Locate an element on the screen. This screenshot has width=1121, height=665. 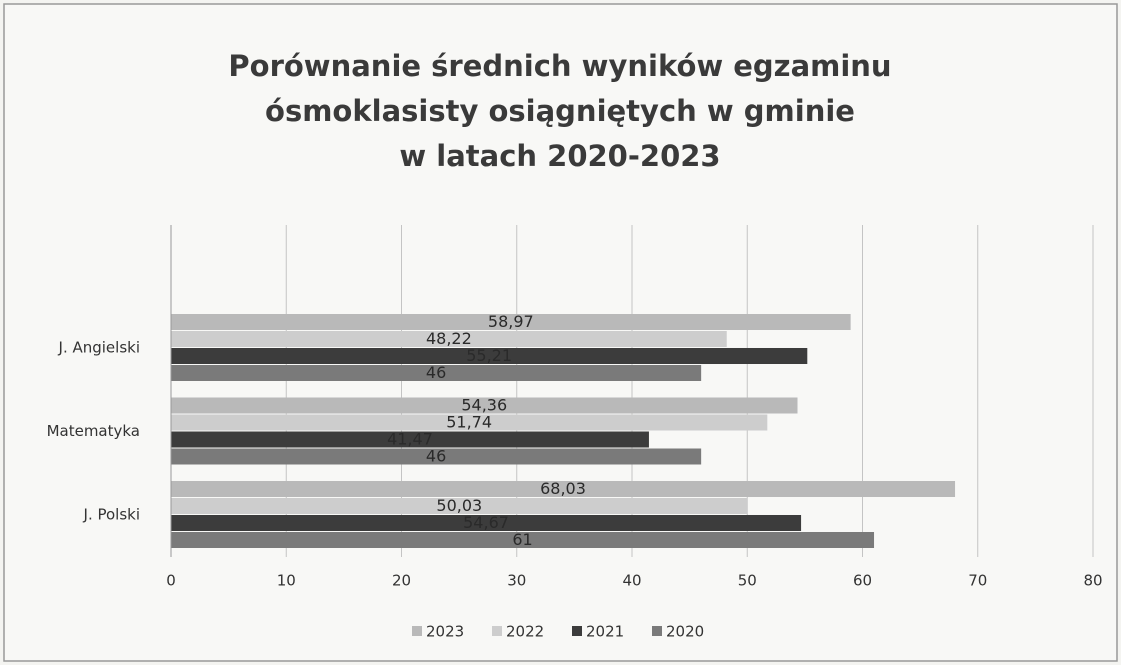
data-label: 54,67 is located at coordinates (486, 522).